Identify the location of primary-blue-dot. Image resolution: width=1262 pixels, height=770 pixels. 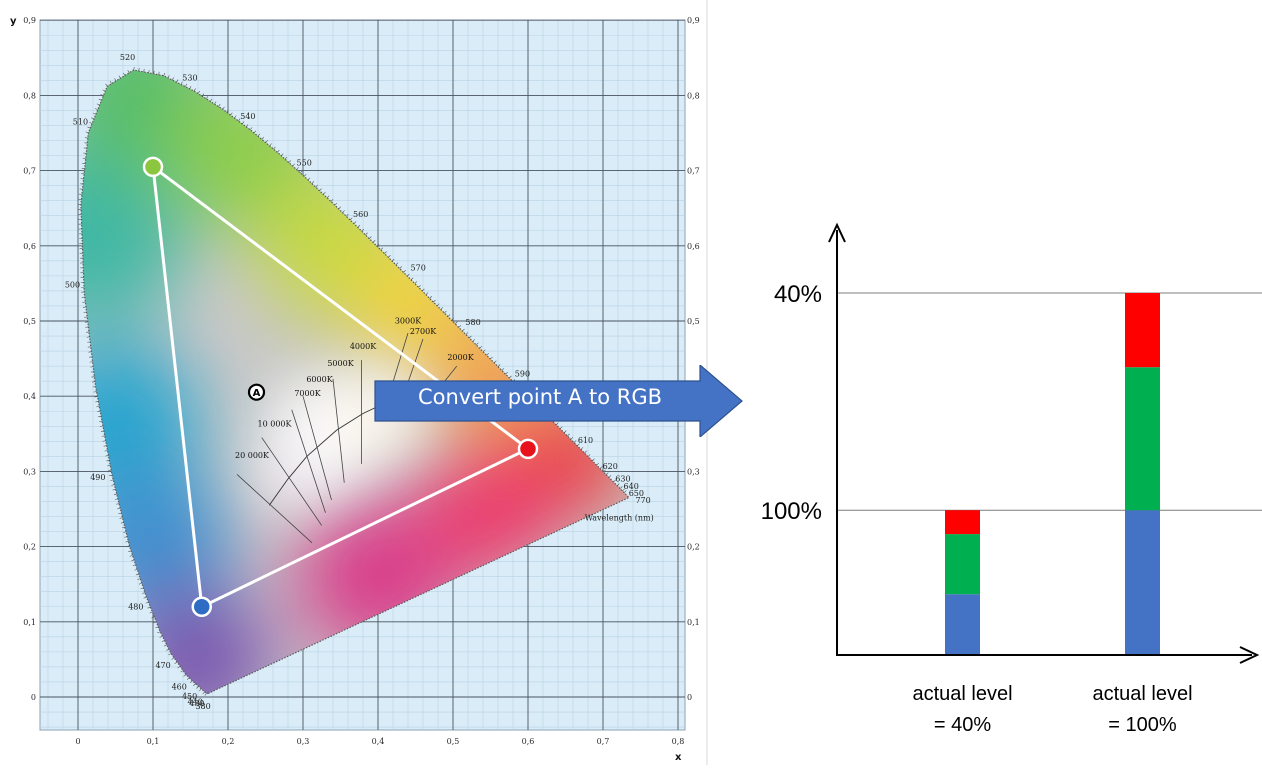
(202, 607).